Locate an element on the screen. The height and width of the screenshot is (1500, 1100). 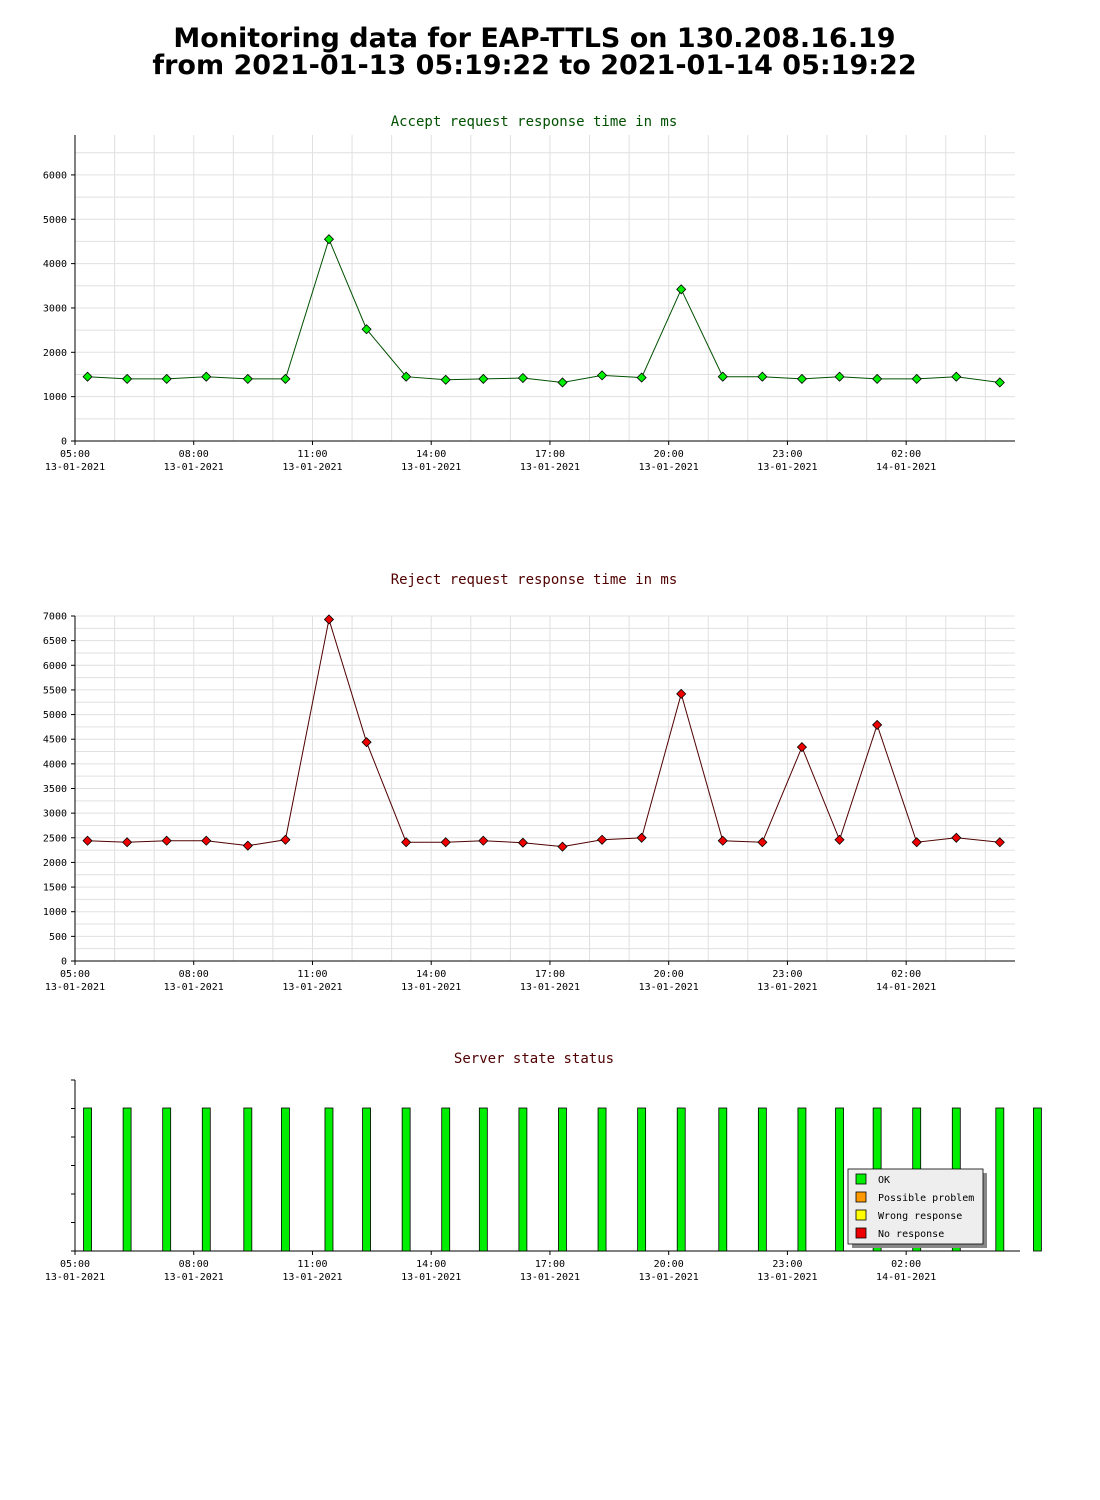
legend-label-3: No response is located at coordinates (911, 1234).